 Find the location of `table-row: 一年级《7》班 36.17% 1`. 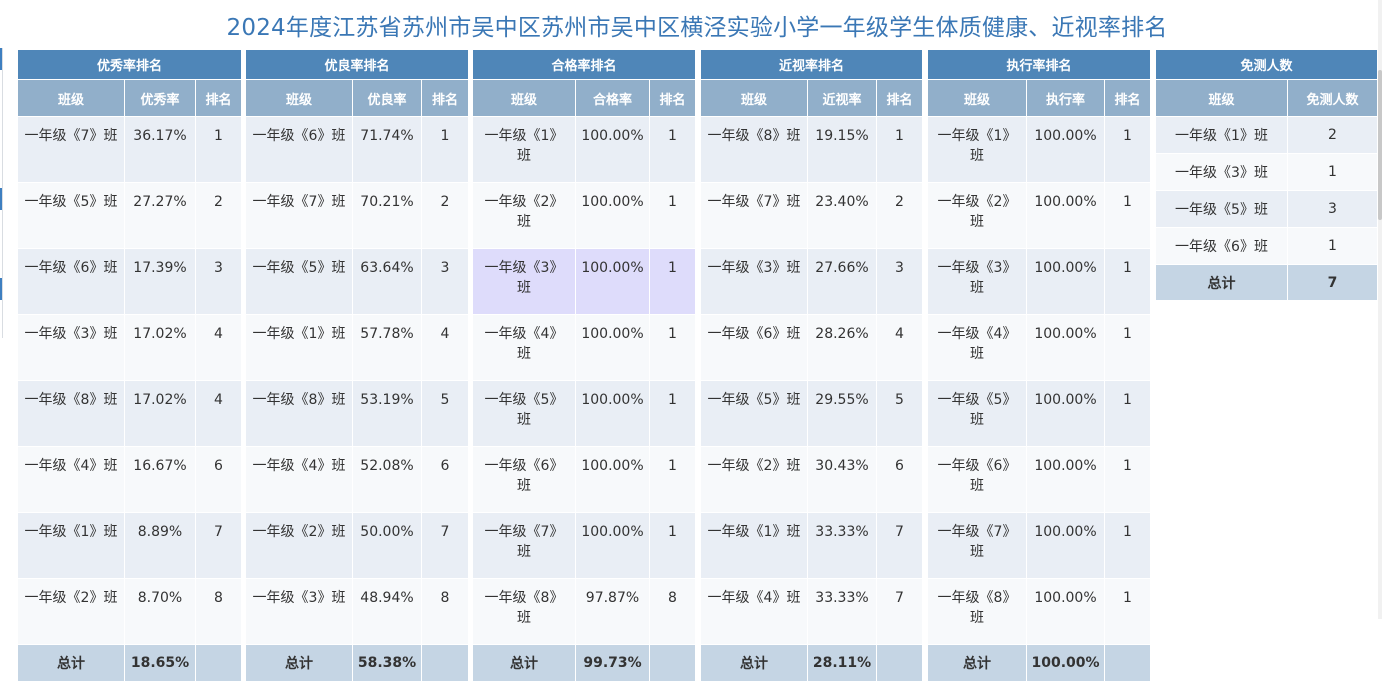

table-row: 一年级《7》班 36.17% 1 is located at coordinates (130, 149).